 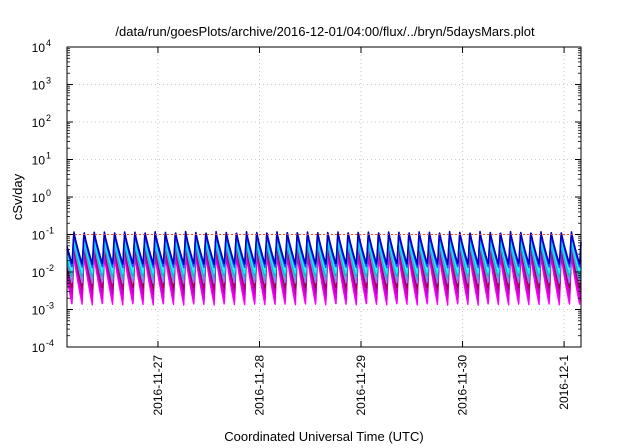 What do you see at coordinates (158, 385) in the screenshot?
I see `x-tick-label: 2016-11-27` at bounding box center [158, 385].